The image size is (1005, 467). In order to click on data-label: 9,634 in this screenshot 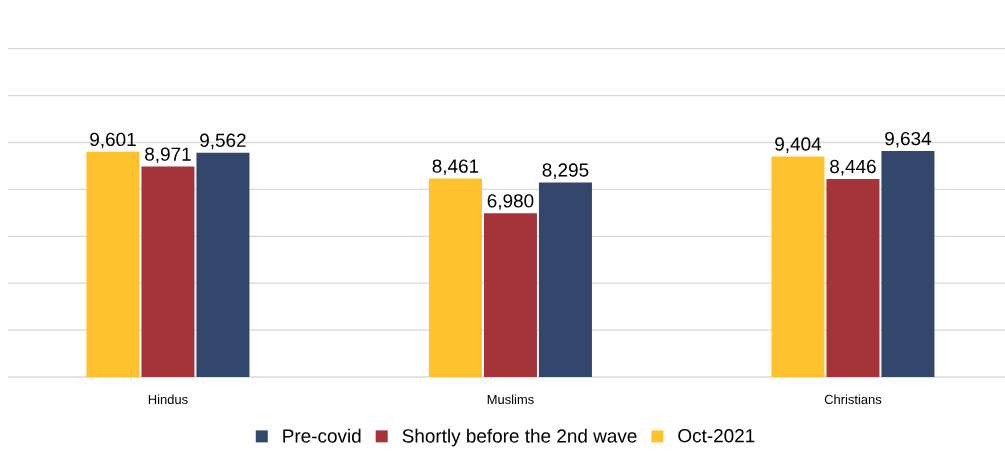, I will do `click(908, 139)`.